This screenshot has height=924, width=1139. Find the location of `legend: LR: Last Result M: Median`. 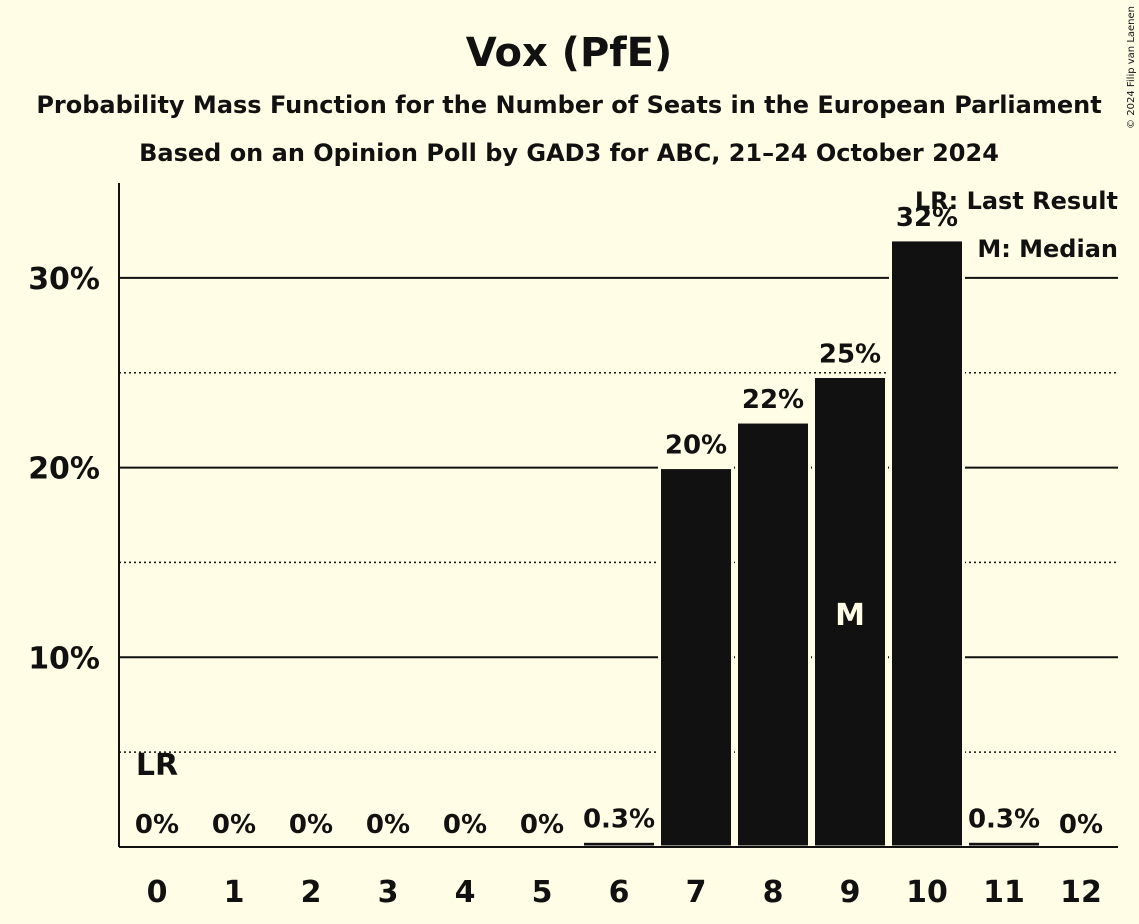

legend: LR: Last Result M: Median is located at coordinates (1016, 225).